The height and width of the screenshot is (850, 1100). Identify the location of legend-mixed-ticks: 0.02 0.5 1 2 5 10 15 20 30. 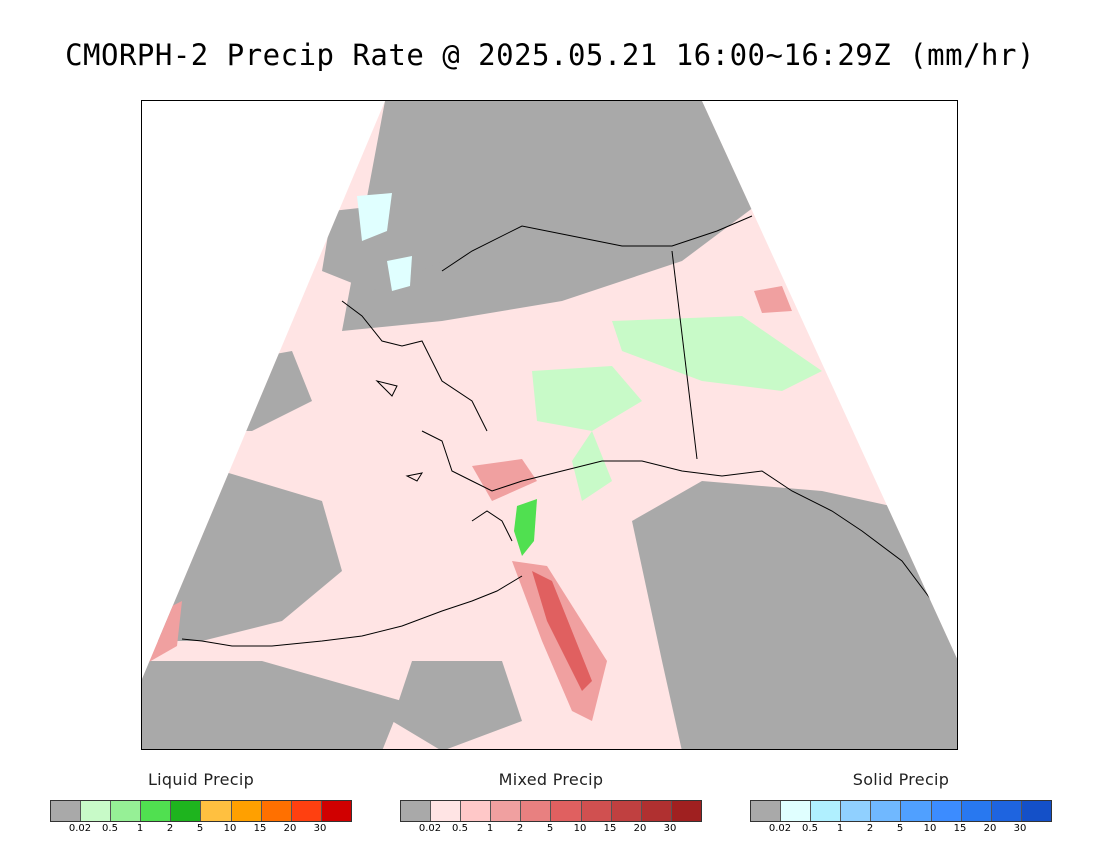
(550, 830).